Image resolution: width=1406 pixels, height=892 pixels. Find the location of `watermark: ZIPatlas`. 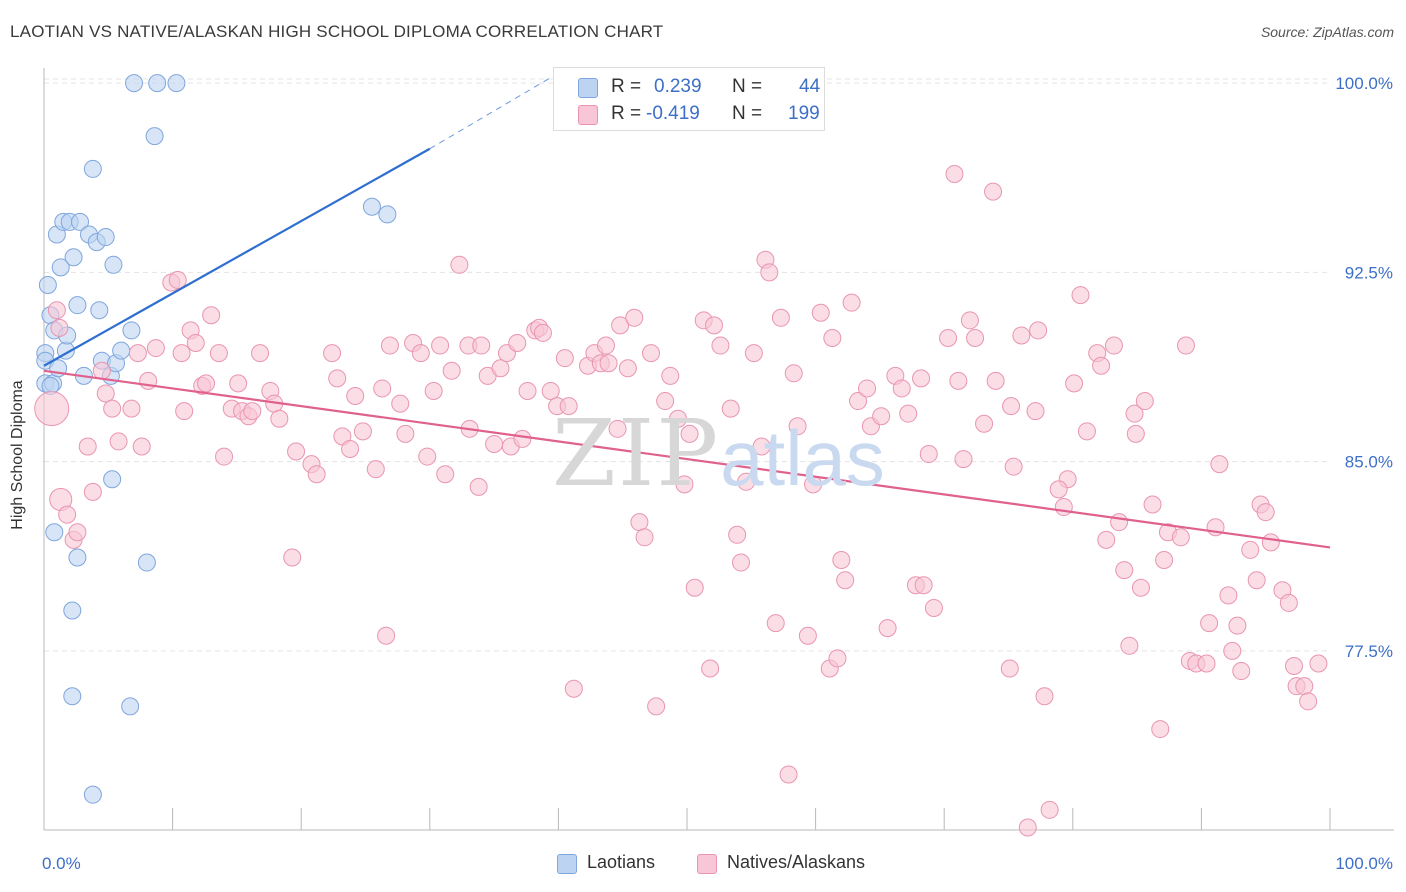

watermark: ZIPatlas is located at coordinates (718, 453).